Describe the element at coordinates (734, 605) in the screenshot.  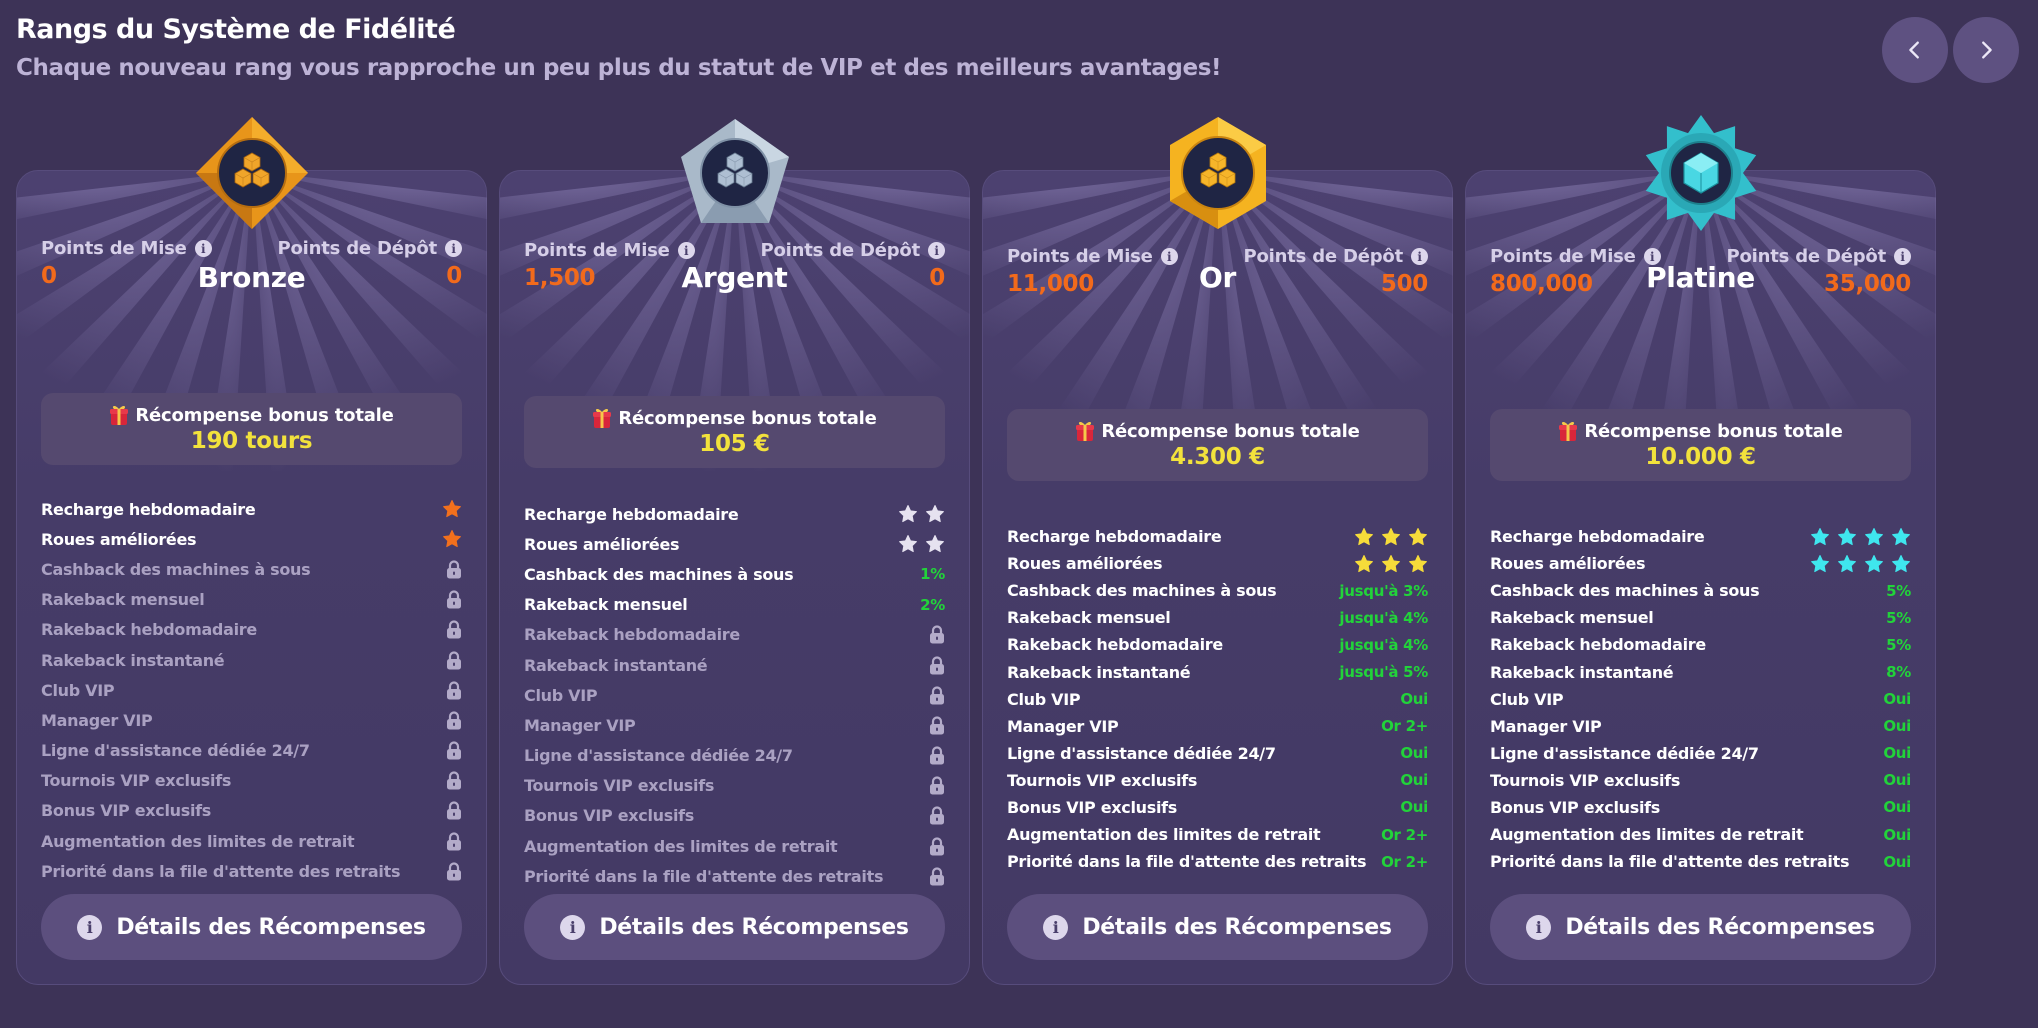
I see `perk-row: Rakeback mensuel 2%` at that location.